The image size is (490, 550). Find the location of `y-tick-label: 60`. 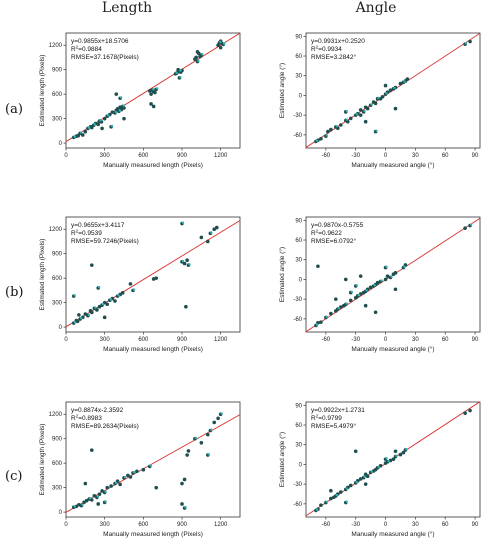

y-tick-label: 60 is located at coordinates (298, 241).